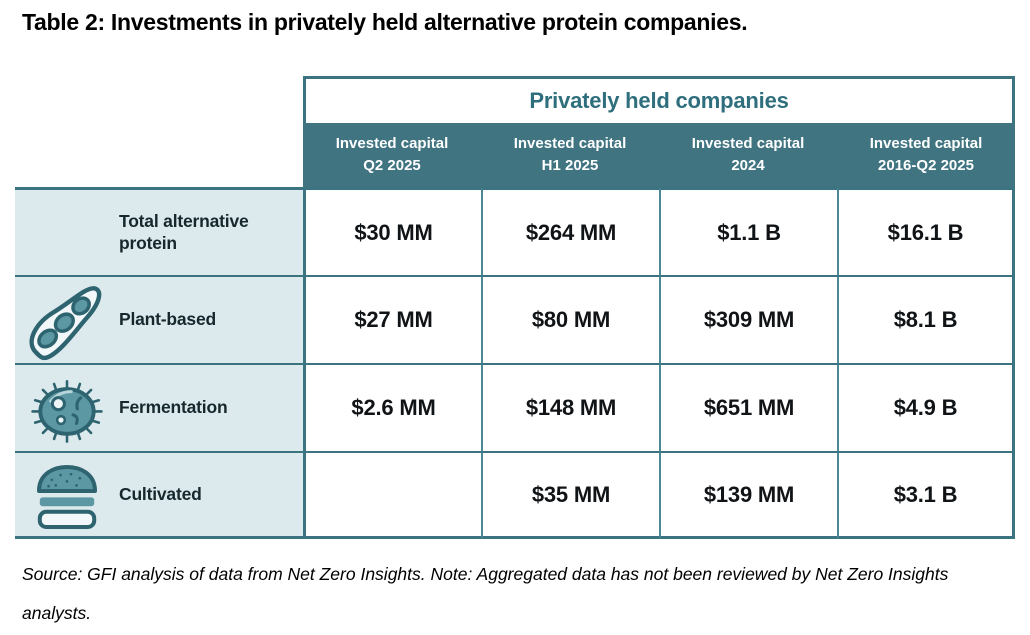  Describe the element at coordinates (748, 155) in the screenshot. I see `column-header-2024: Invested capital 2024` at that location.